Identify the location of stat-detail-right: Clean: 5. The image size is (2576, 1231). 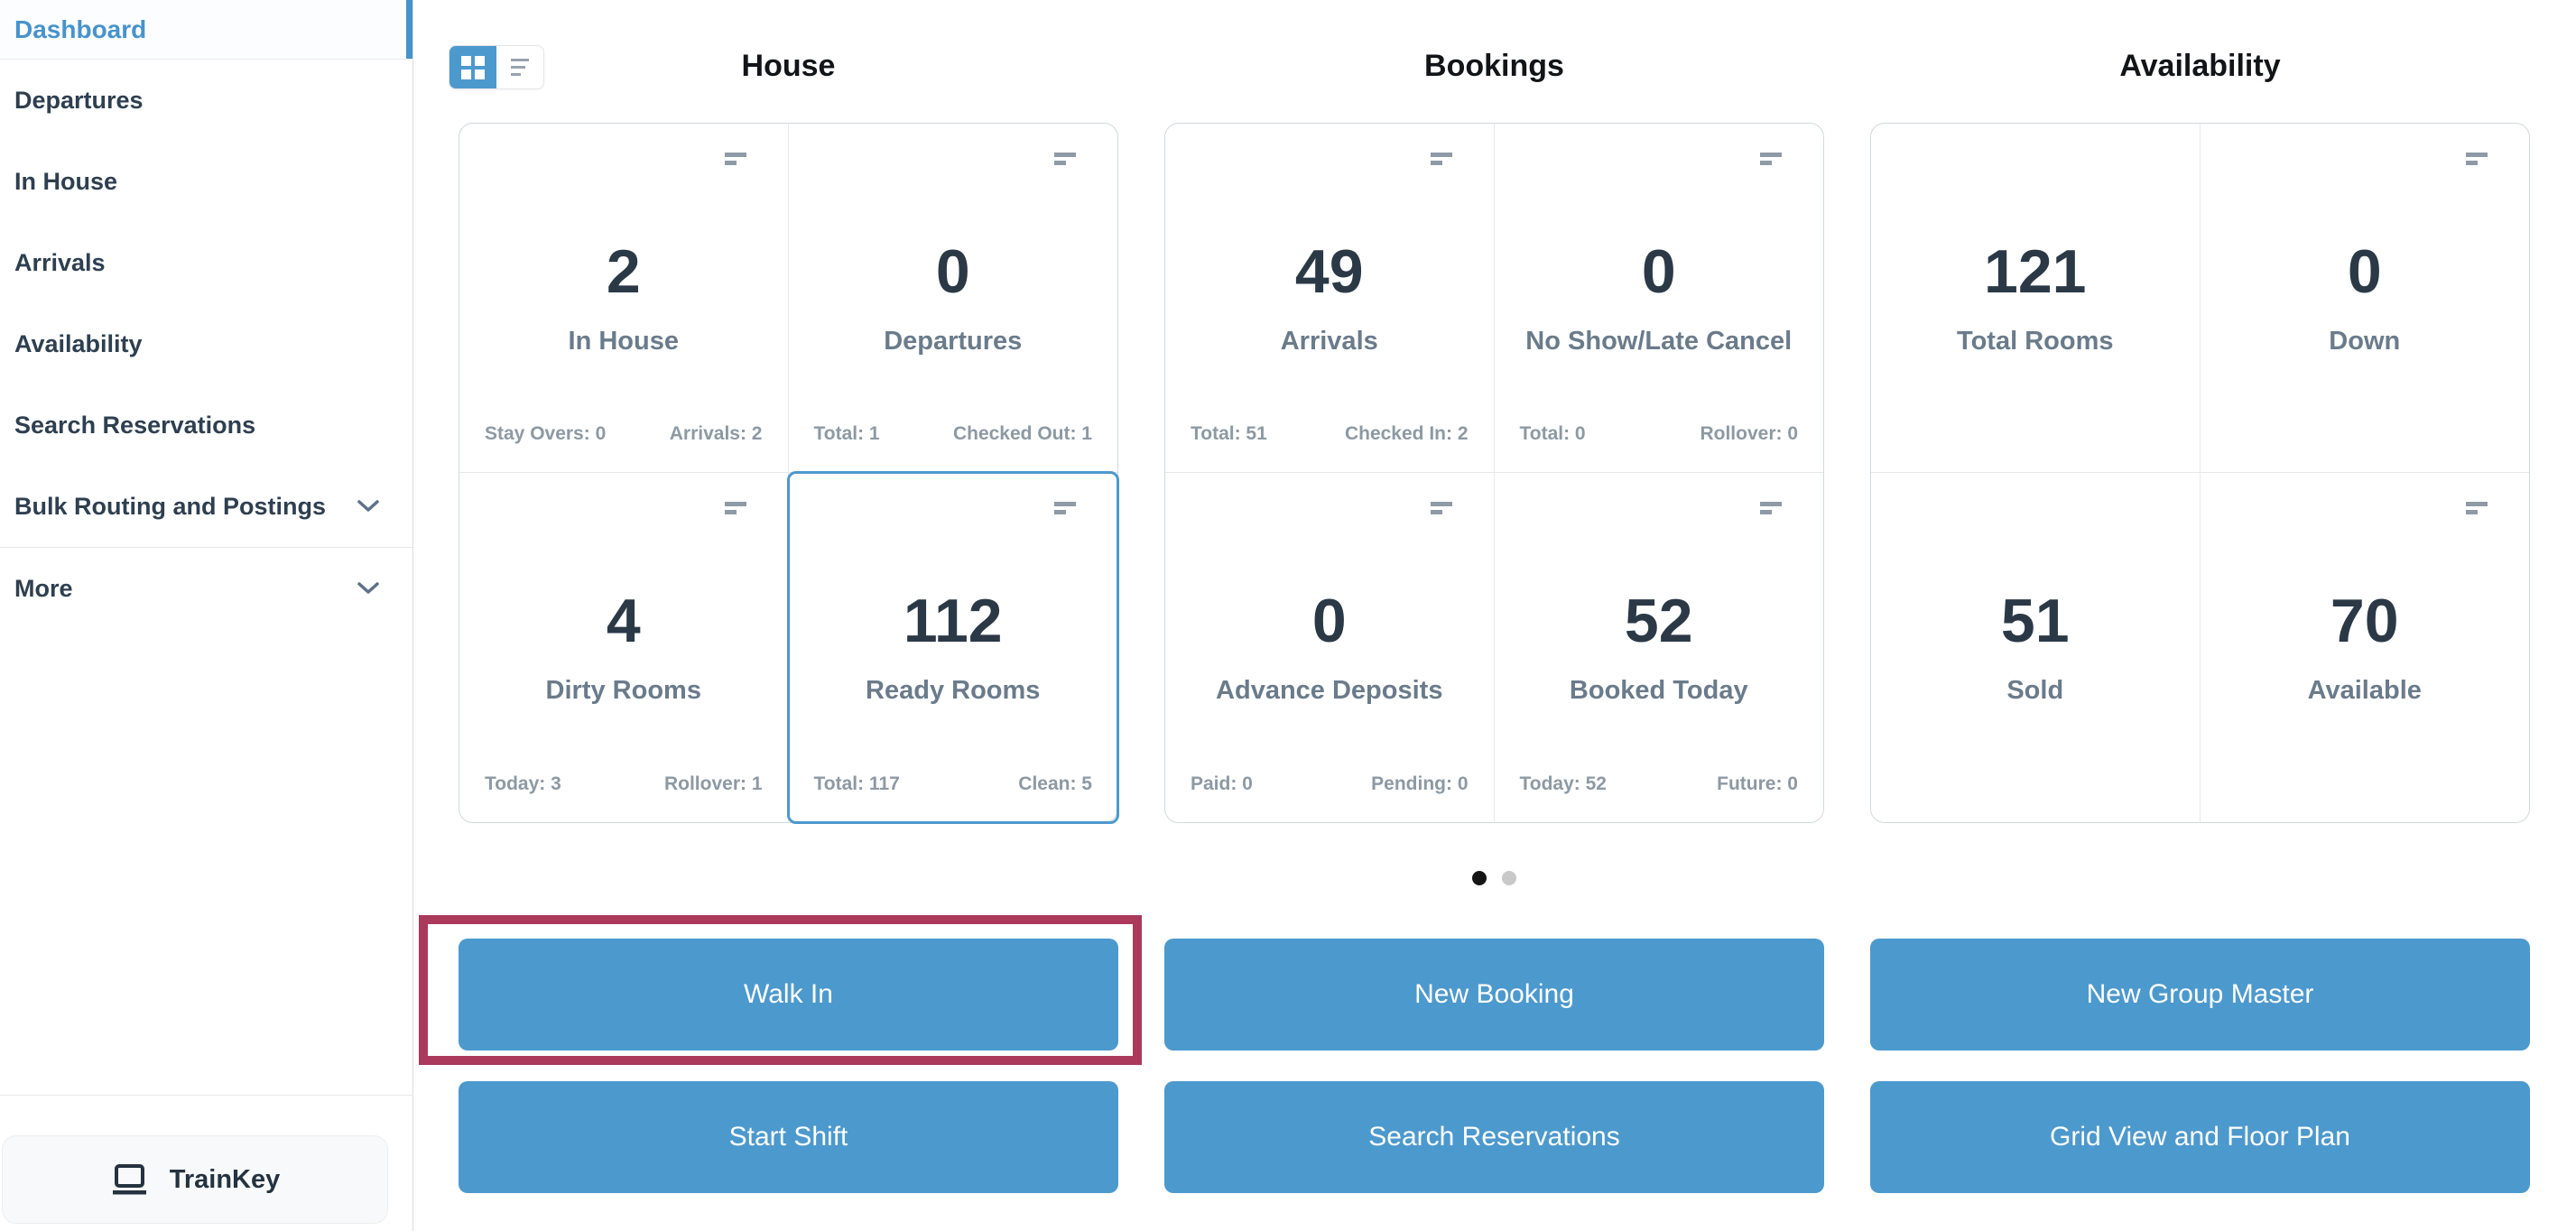
(1055, 783).